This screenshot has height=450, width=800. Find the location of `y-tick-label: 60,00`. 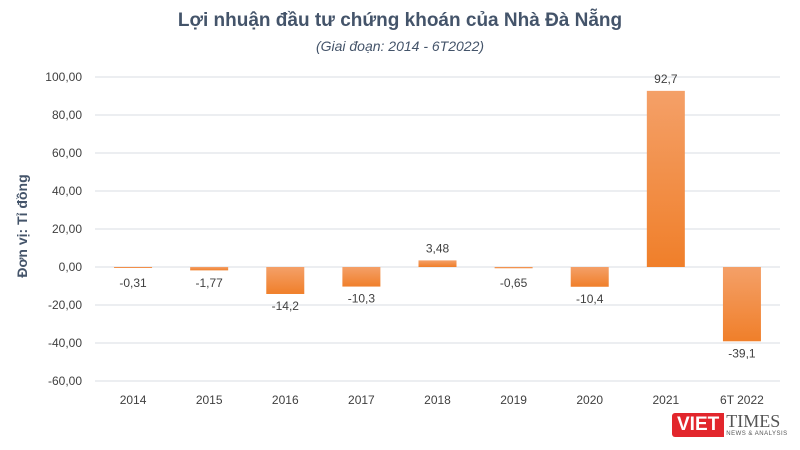

y-tick-label: 60,00 is located at coordinates (67, 153).